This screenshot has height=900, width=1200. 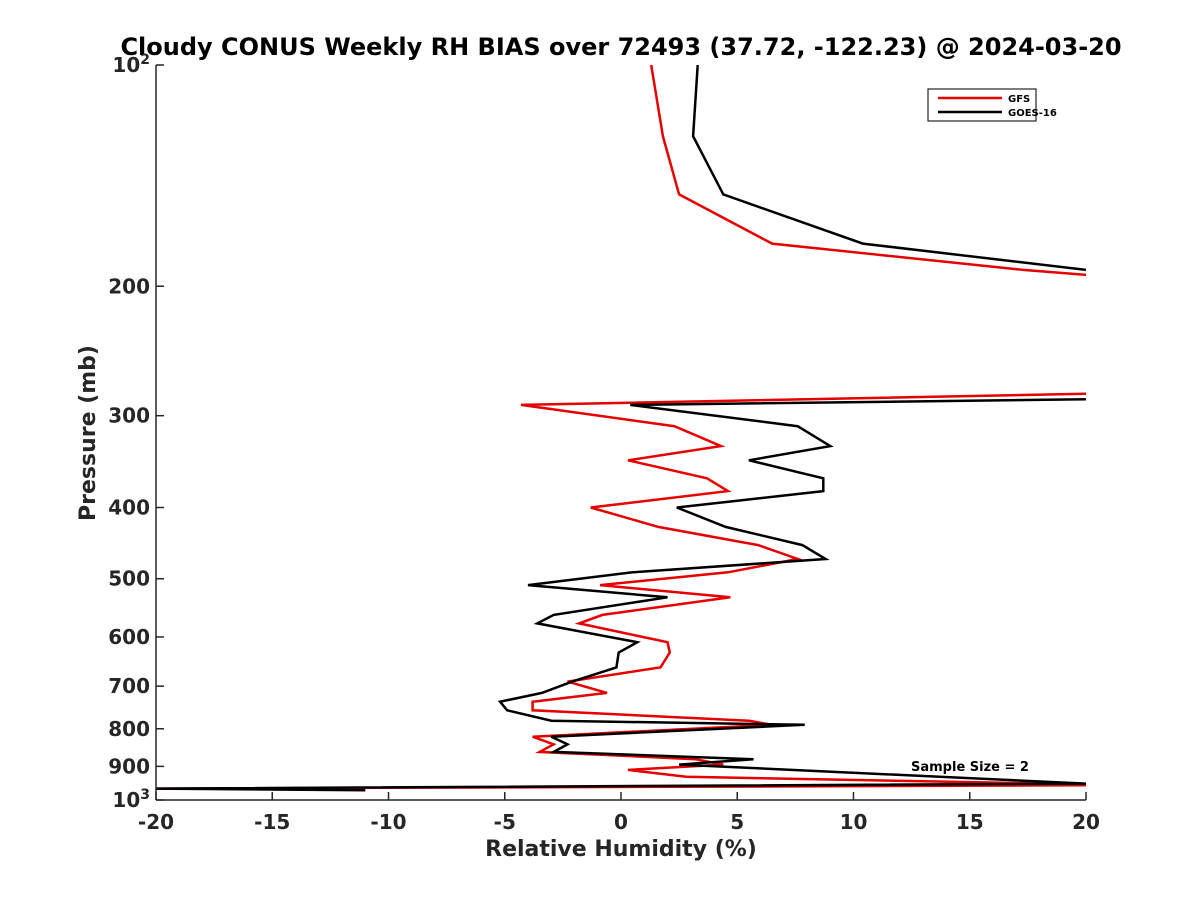 I want to click on y-tick-label: 600, so click(x=129, y=637).